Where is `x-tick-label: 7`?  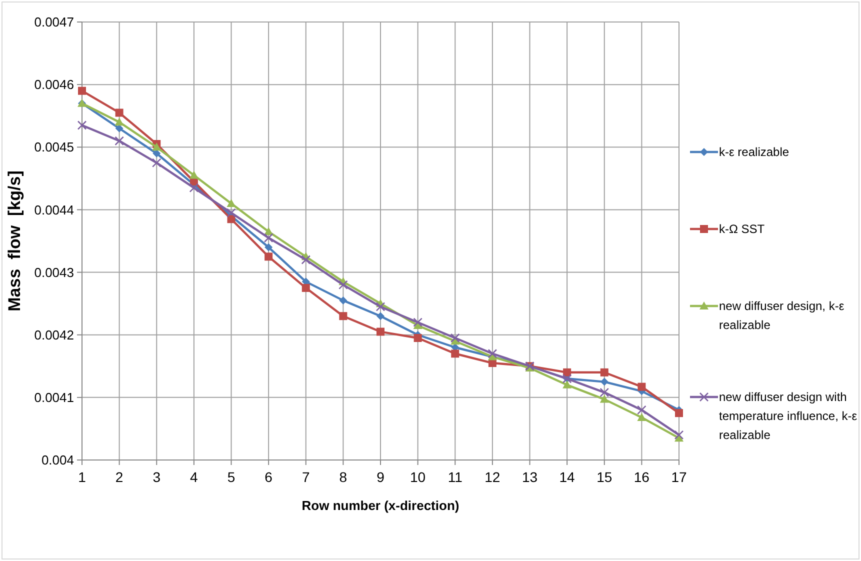 x-tick-label: 7 is located at coordinates (306, 477).